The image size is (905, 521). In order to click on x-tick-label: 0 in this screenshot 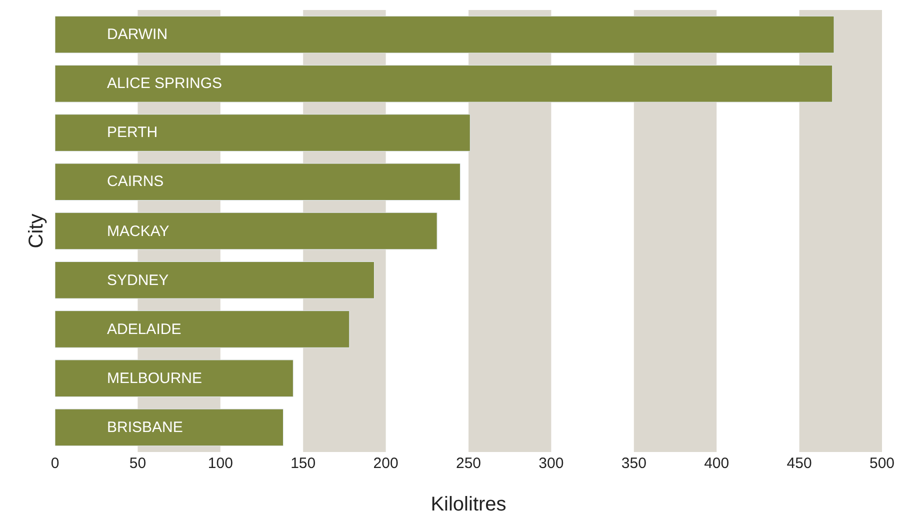, I will do `click(55, 463)`.